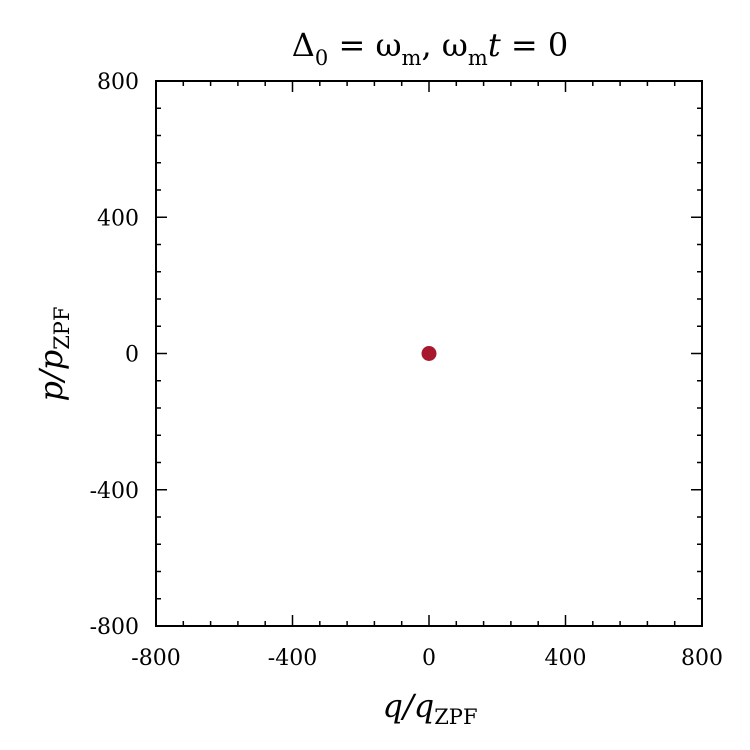 This screenshot has height=750, width=750. Describe the element at coordinates (430, 48) in the screenshot. I see `chart-title: Δ0 = ωm, ωmt = 0` at that location.